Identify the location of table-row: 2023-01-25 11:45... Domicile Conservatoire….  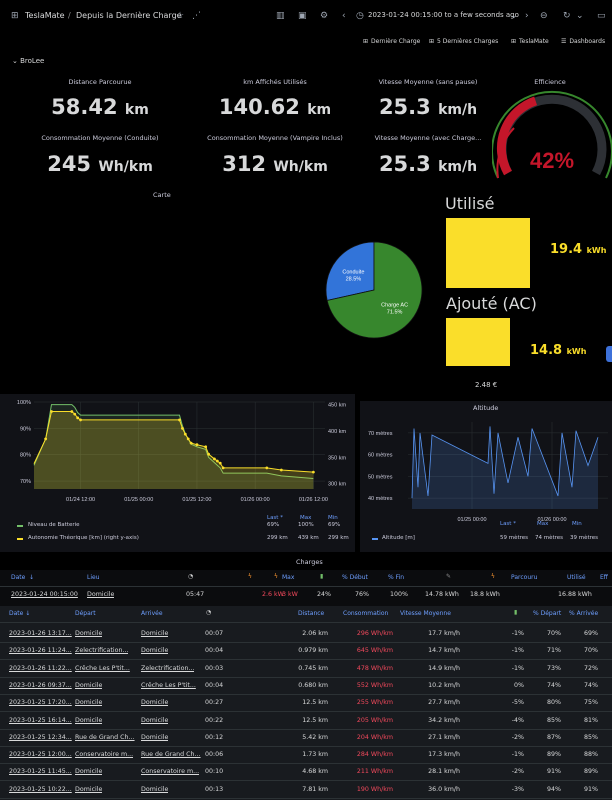
(306, 773).